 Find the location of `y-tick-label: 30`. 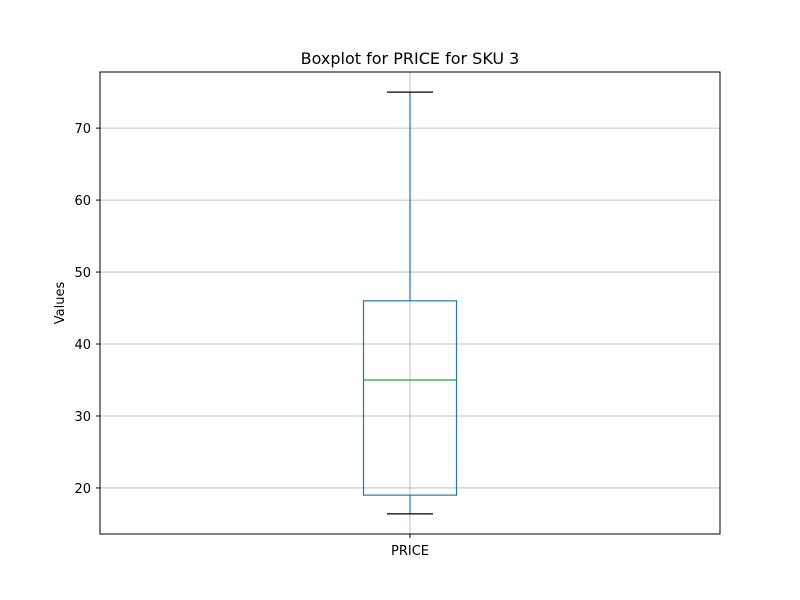

y-tick-label: 30 is located at coordinates (82, 417).